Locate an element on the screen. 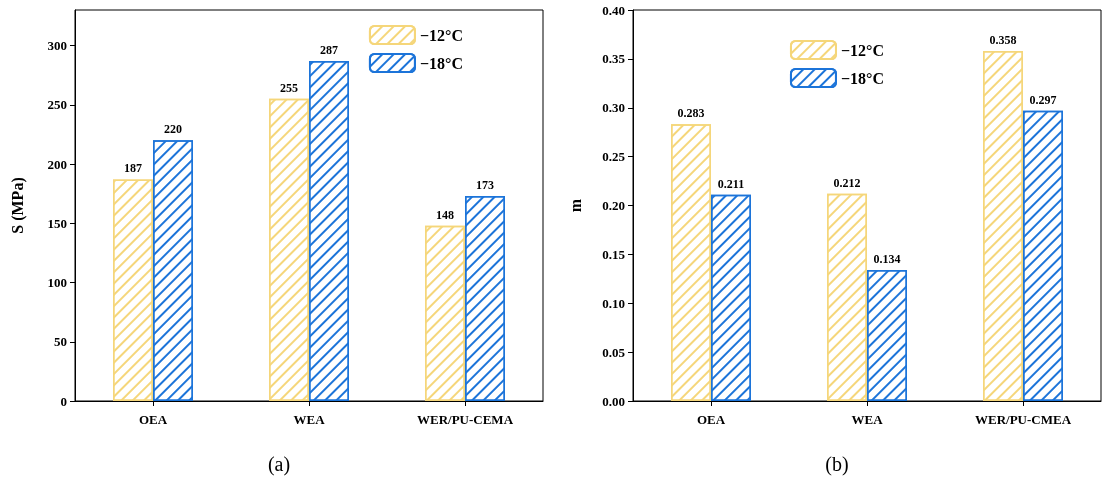 Image resolution: width=1117 pixels, height=486 pixels. y-tick-label: 50 is located at coordinates (60, 342).